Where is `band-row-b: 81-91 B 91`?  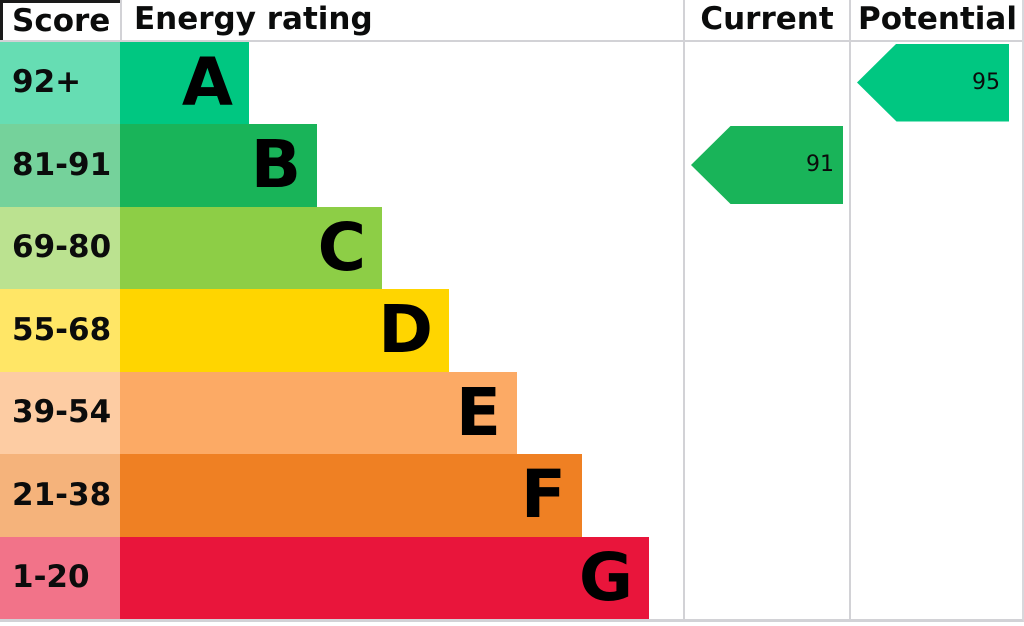 band-row-b: 81-91 B 91 is located at coordinates (511, 165).